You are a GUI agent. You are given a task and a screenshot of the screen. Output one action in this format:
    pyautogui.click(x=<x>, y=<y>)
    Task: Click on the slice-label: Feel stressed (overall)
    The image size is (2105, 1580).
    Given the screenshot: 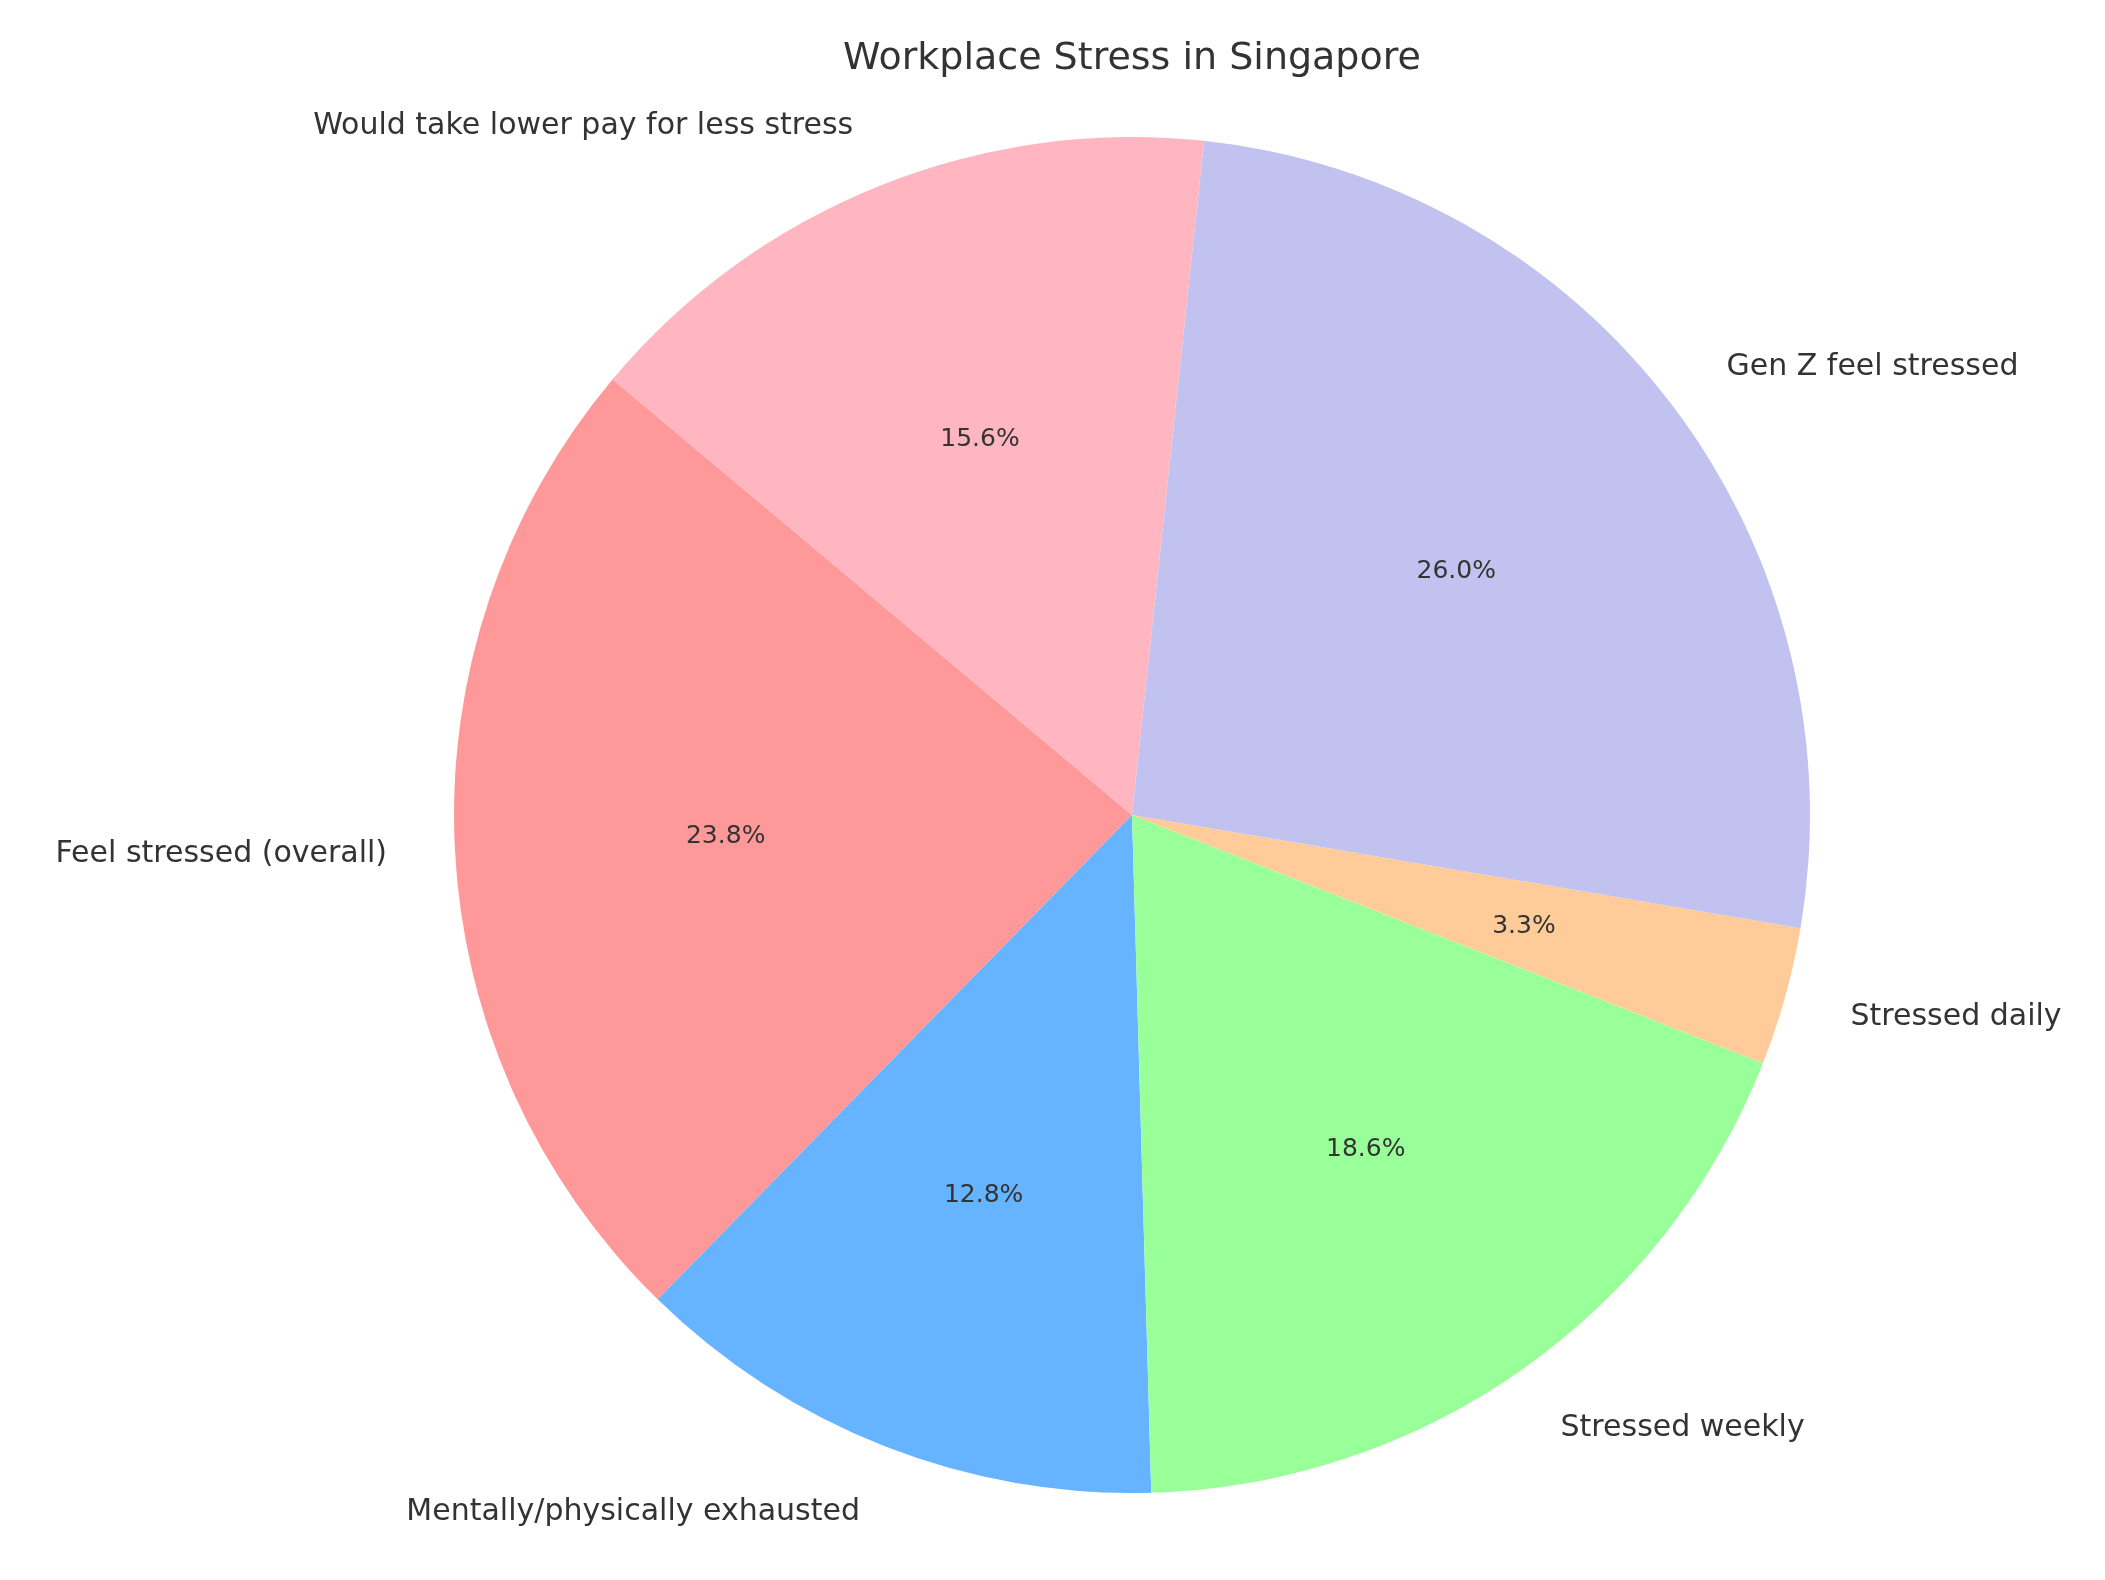 What is the action you would take?
    pyautogui.click(x=221, y=851)
    